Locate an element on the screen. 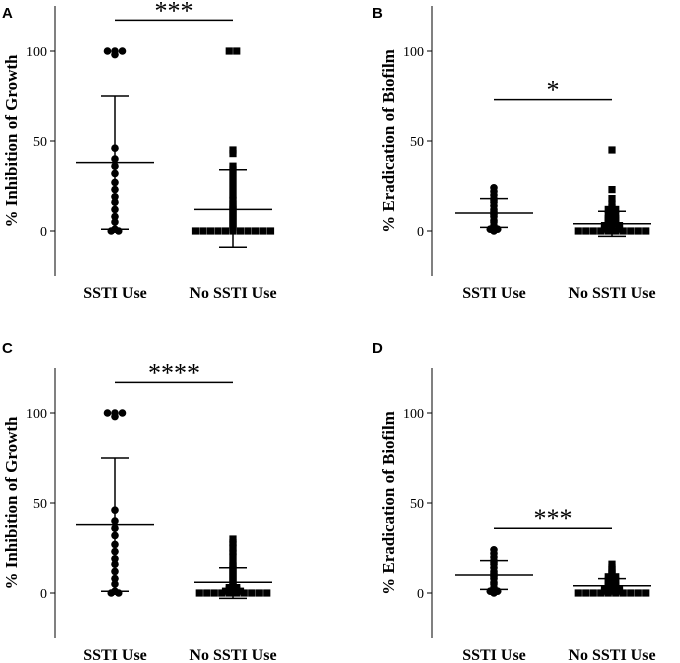 Image resolution: width=680 pixels, height=663 pixels. significance-label: * is located at coordinates (553, 90).